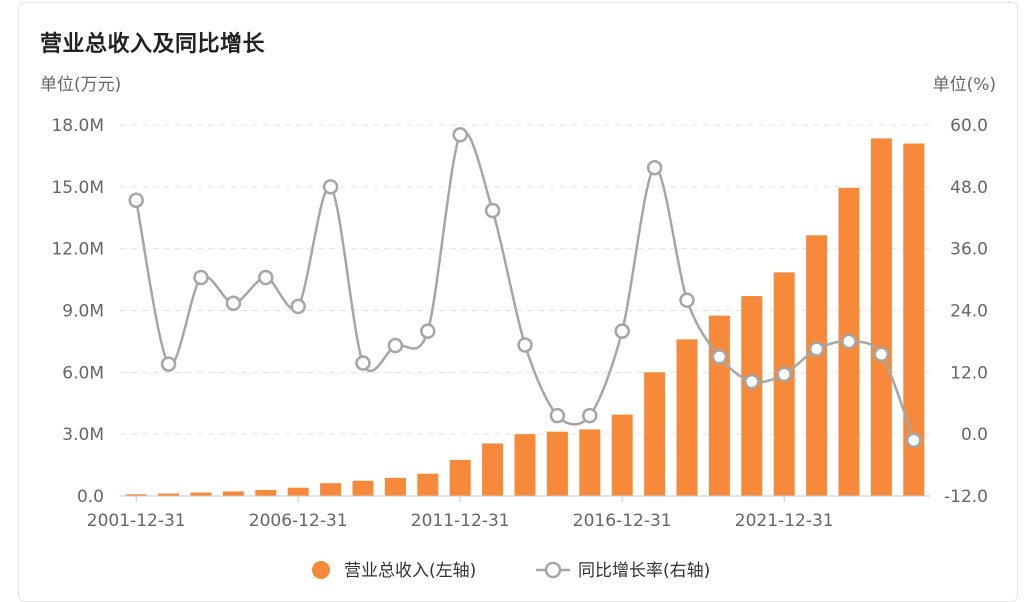 This screenshot has height=602, width=1024. I want to click on x-tick-label: 2001-12-31, so click(136, 521).